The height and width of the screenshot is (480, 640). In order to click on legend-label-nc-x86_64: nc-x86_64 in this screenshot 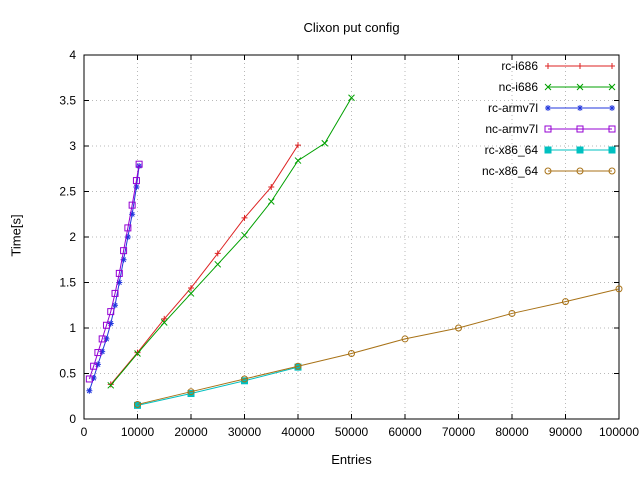, I will do `click(510, 171)`.